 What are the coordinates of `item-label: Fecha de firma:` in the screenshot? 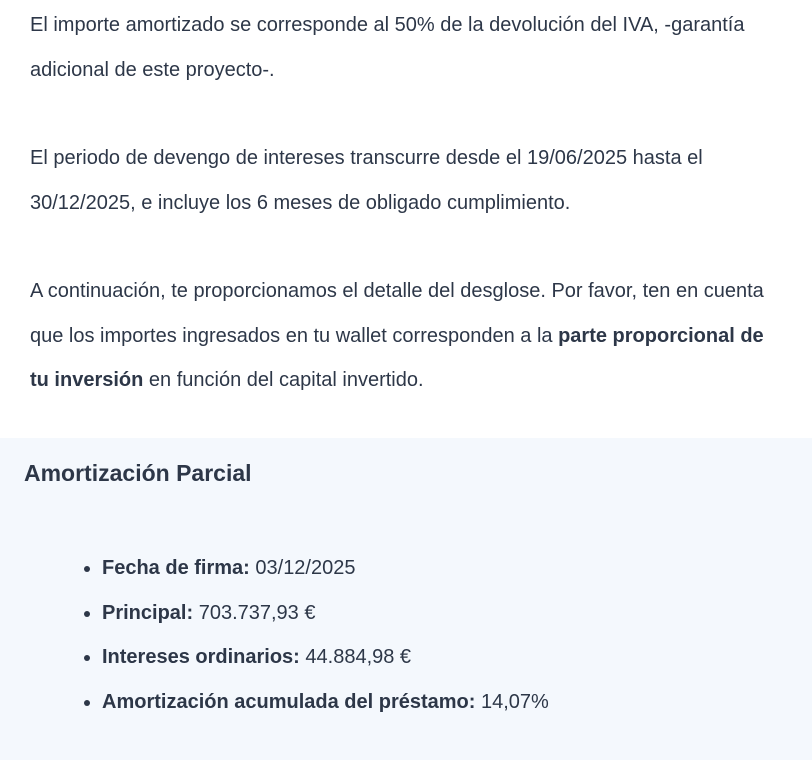 It's located at (176, 568).